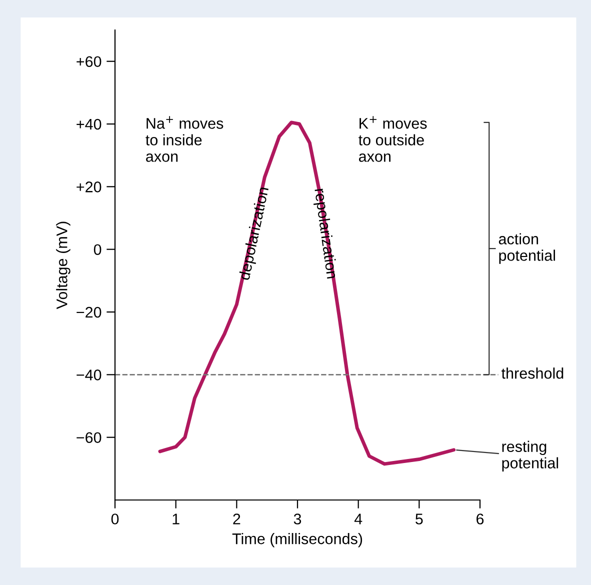 Image resolution: width=591 pixels, height=585 pixels. Describe the element at coordinates (298, 519) in the screenshot. I see `x-tick-label: 3` at that location.